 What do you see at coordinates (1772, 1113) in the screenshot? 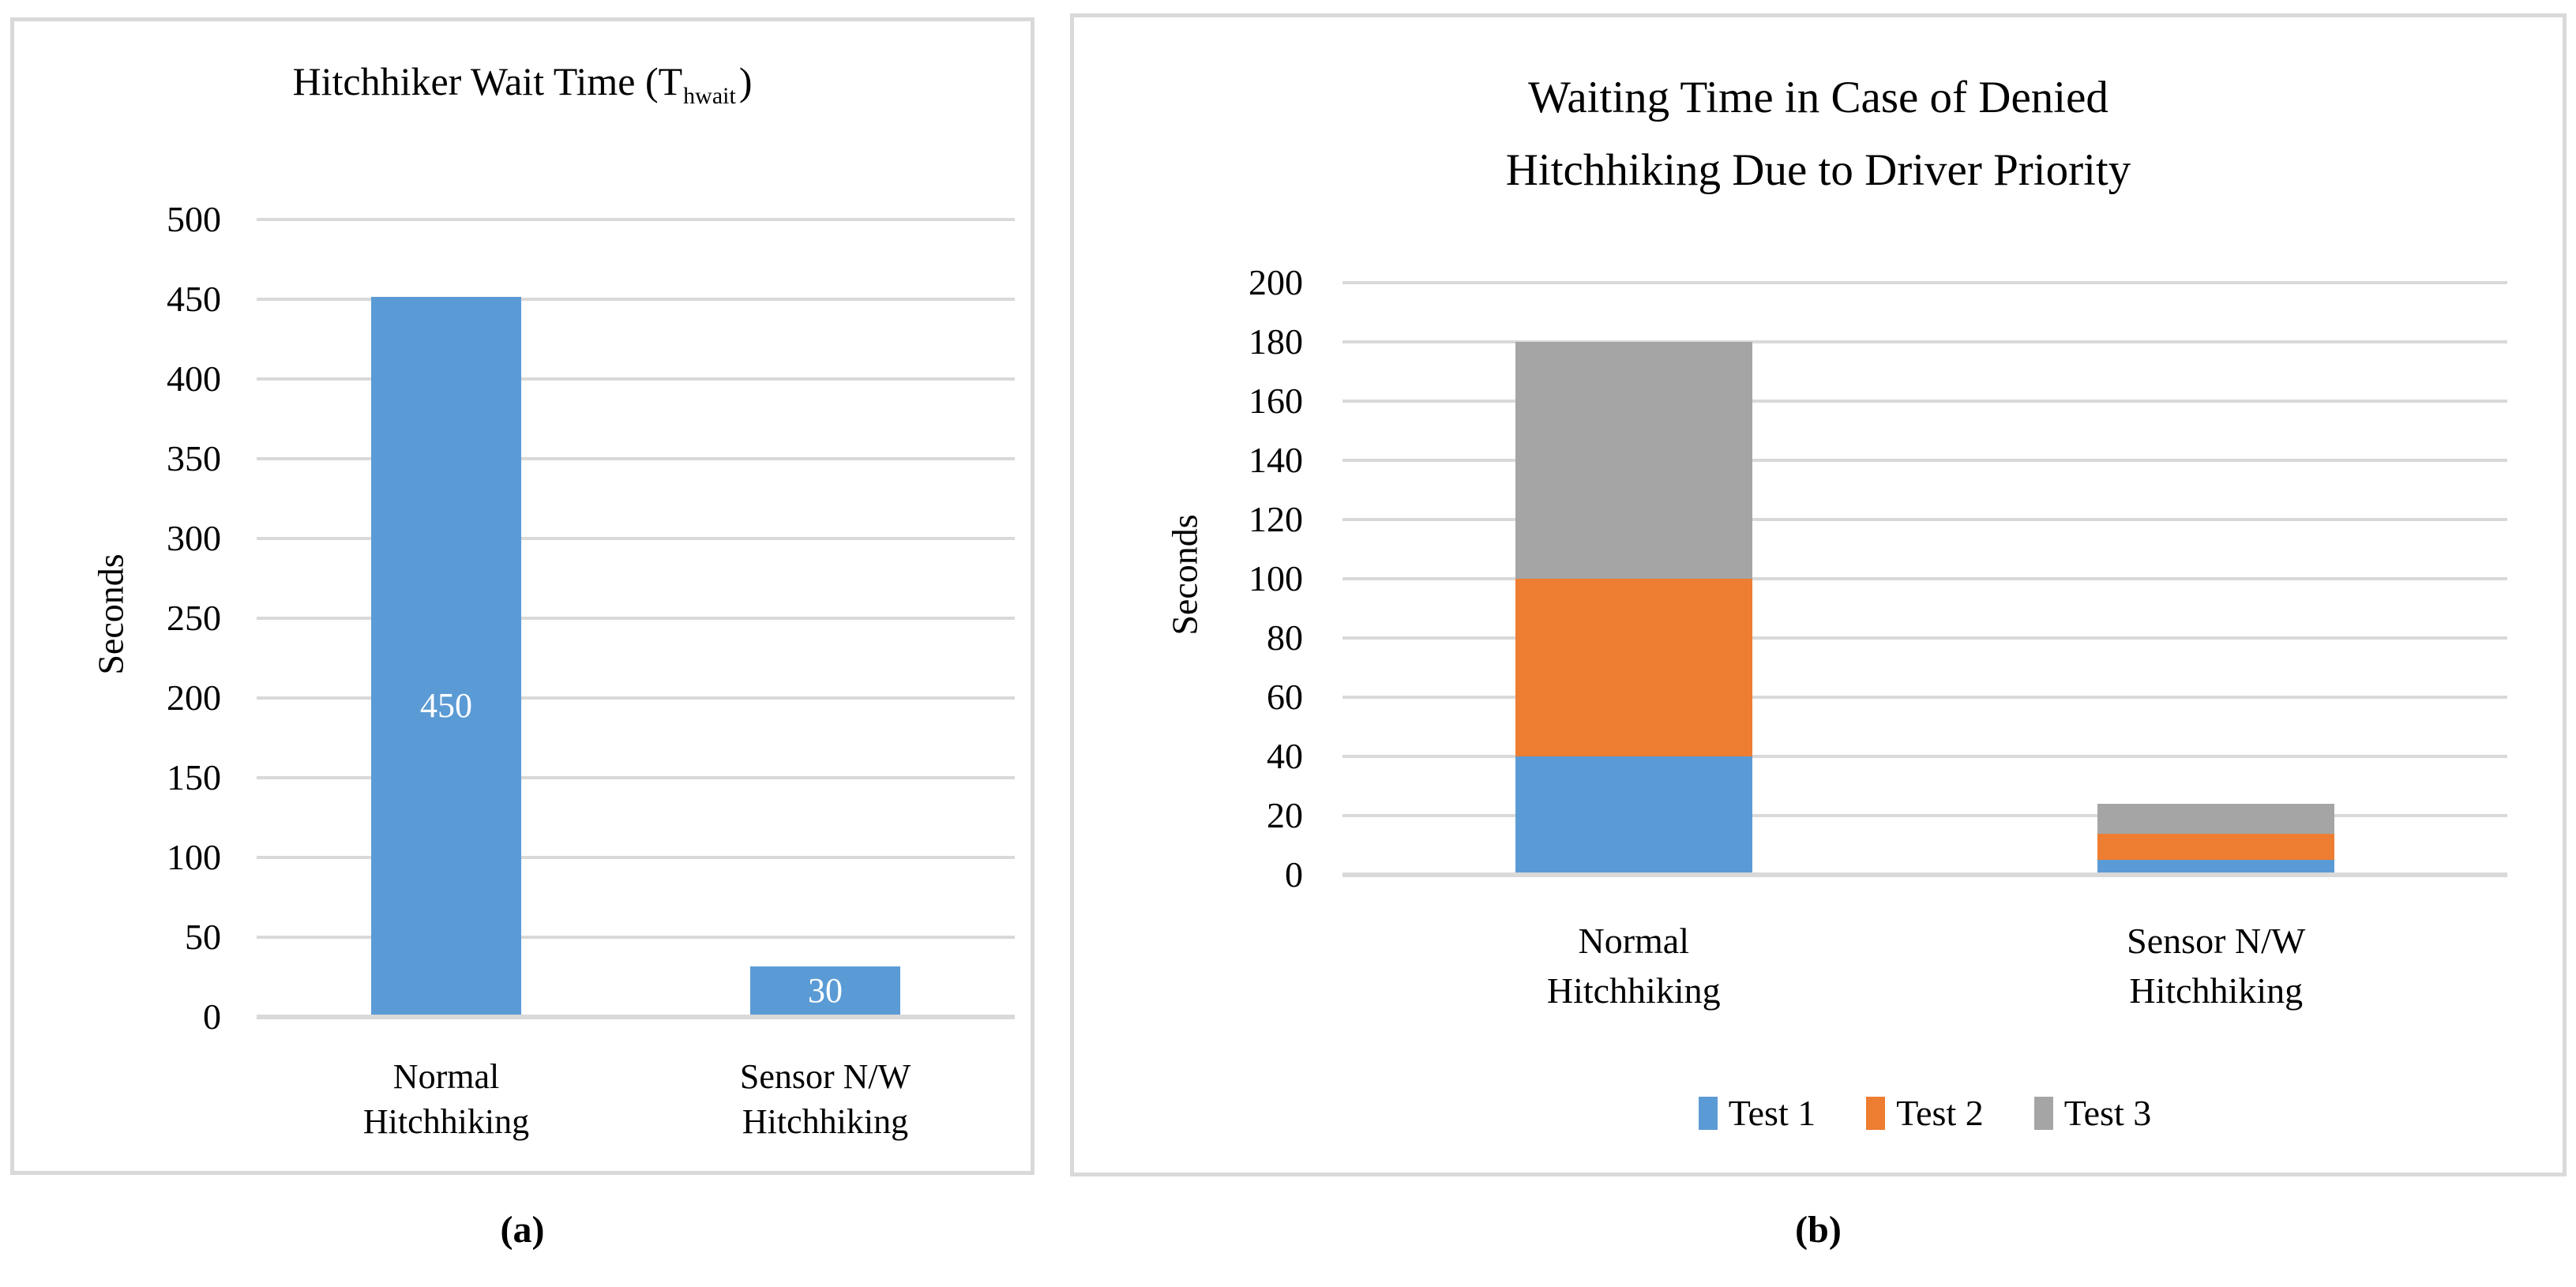
I see `legend-label: Test 1` at bounding box center [1772, 1113].